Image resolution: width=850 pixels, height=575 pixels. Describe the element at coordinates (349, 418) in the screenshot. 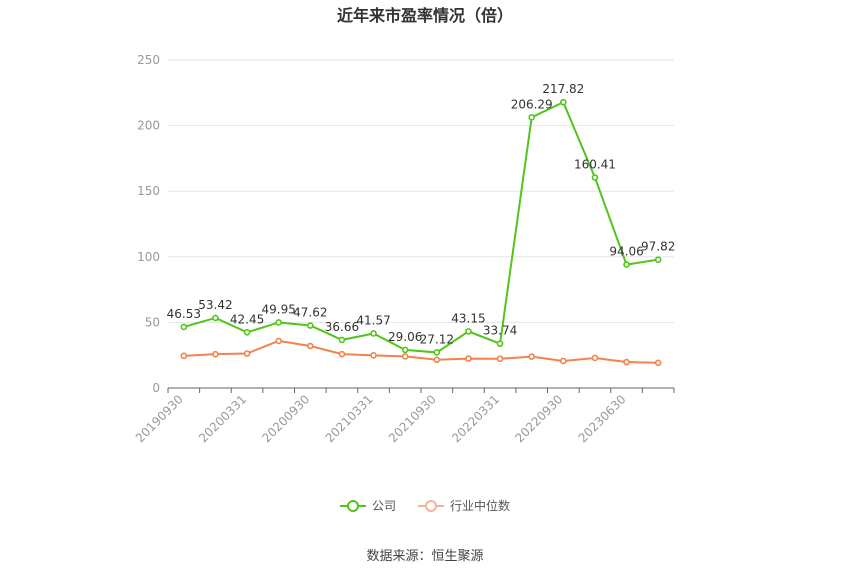

I see `x-tick-label: 20210331` at that location.